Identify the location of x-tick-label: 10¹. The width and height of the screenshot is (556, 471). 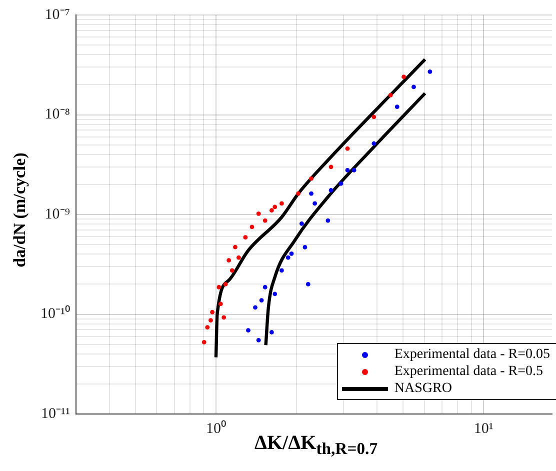
(484, 428).